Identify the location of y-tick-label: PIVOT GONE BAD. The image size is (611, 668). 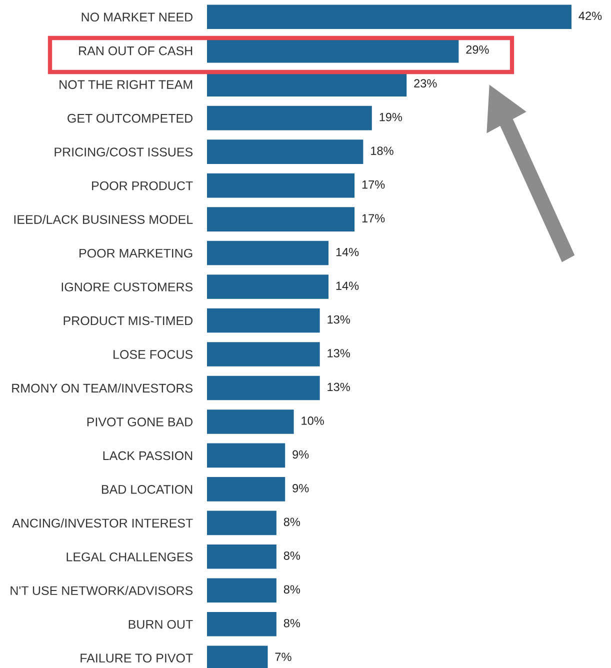
(140, 422).